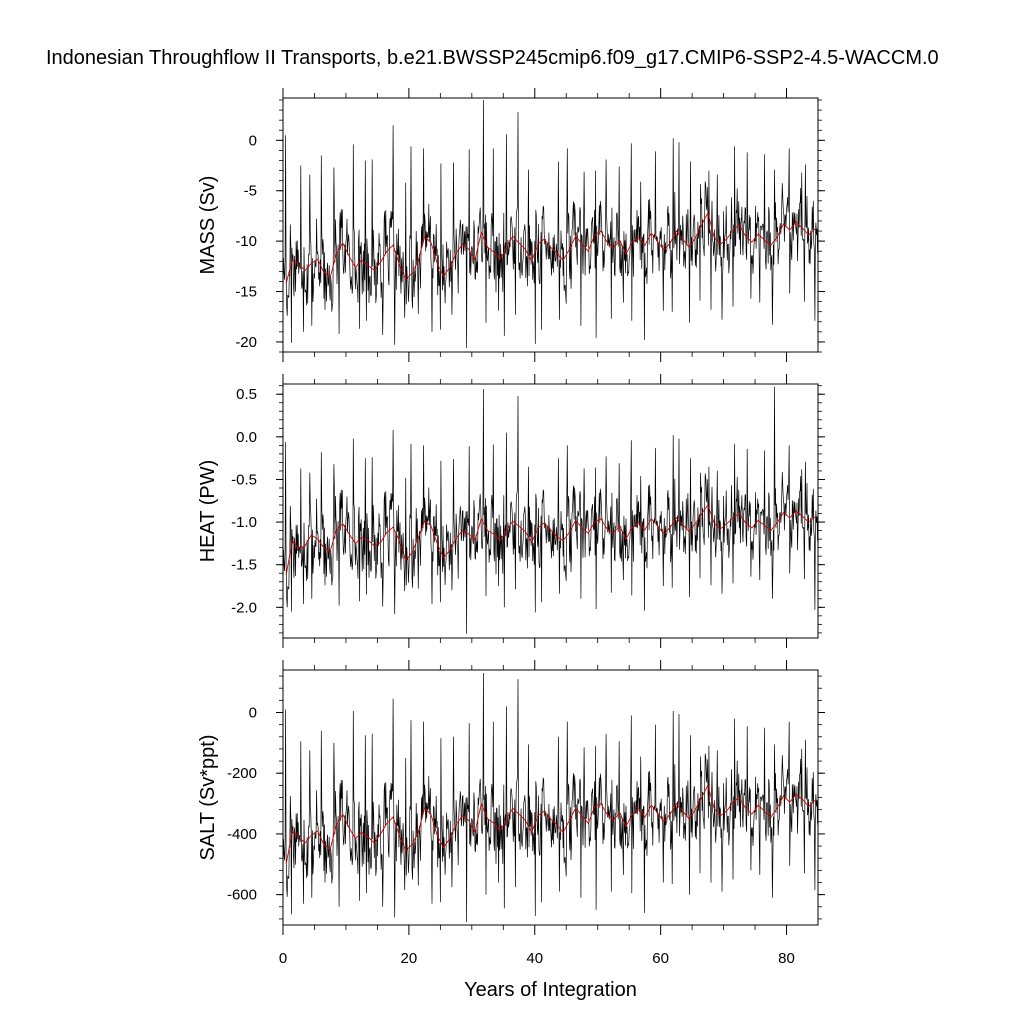 This screenshot has width=1024, height=1024. What do you see at coordinates (537, 975) in the screenshot?
I see `x-axis: 0 20 40 60 80 Years of Integration` at bounding box center [537, 975].